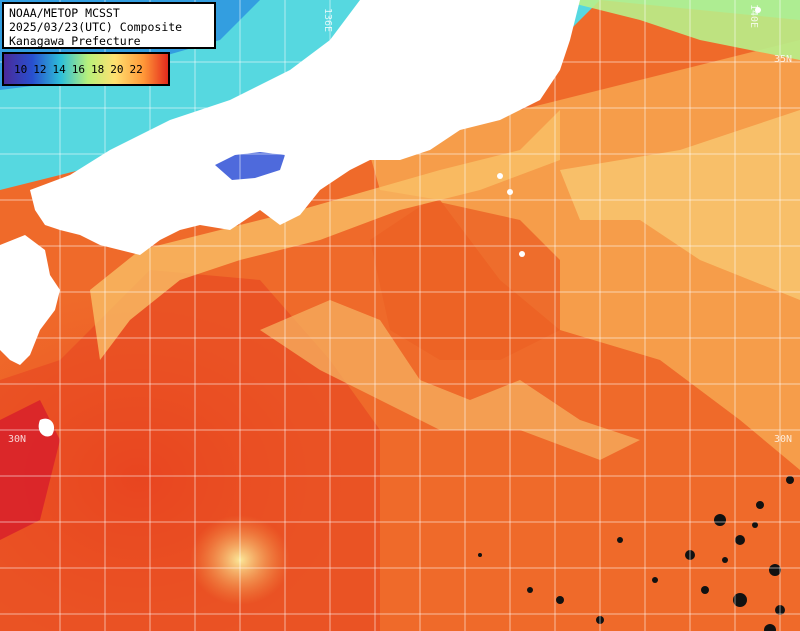 The image size is (800, 631). Describe the element at coordinates (753, 16) in the screenshot. I see `lon-label-right: 140E` at that location.